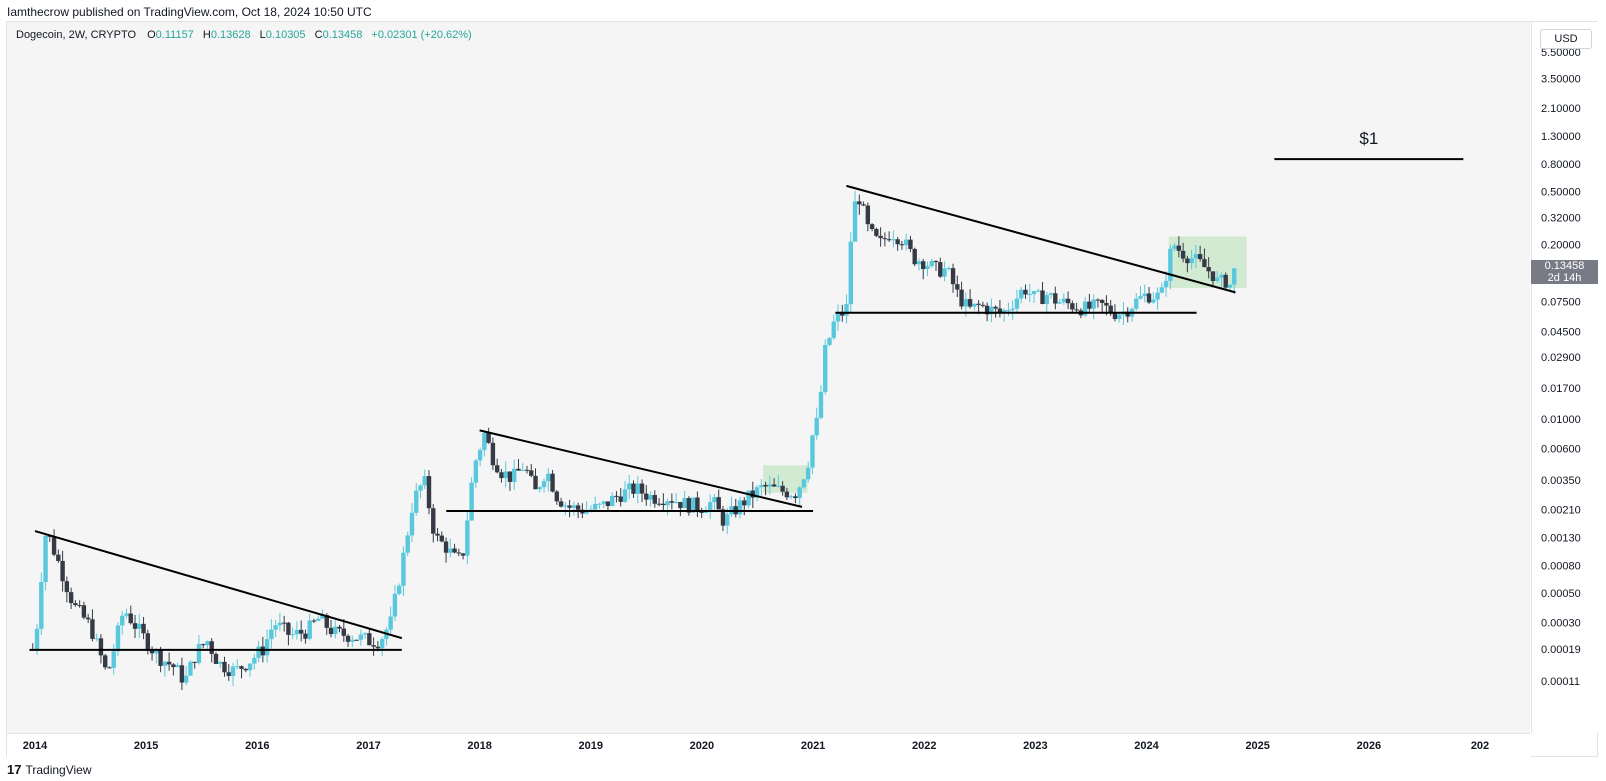 This screenshot has height=781, width=1606. What do you see at coordinates (151, 35) in the screenshot?
I see `open-label: O` at bounding box center [151, 35].